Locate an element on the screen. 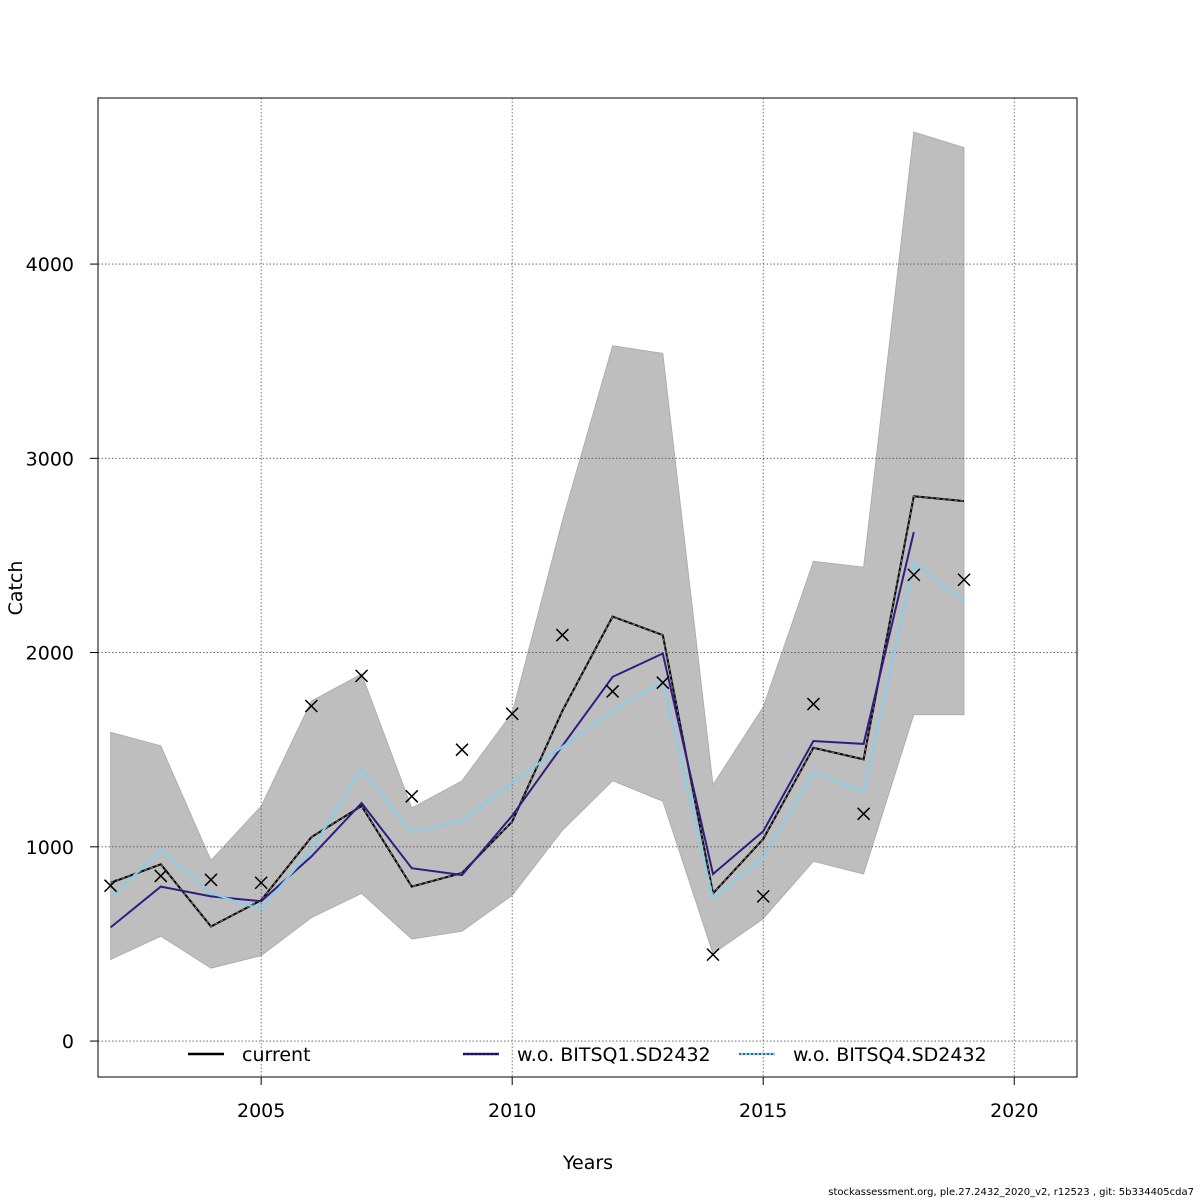 The width and height of the screenshot is (1200, 1200). observation-marker-2016 is located at coordinates (813, 704).